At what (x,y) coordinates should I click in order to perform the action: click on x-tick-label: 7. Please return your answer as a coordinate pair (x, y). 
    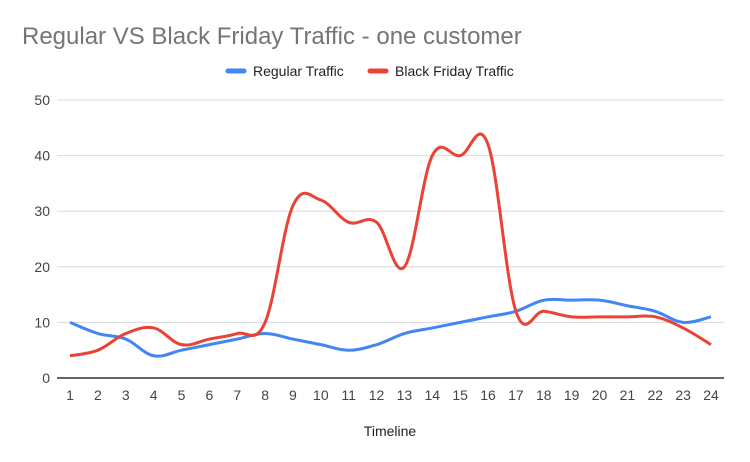
    Looking at the image, I should click on (237, 395).